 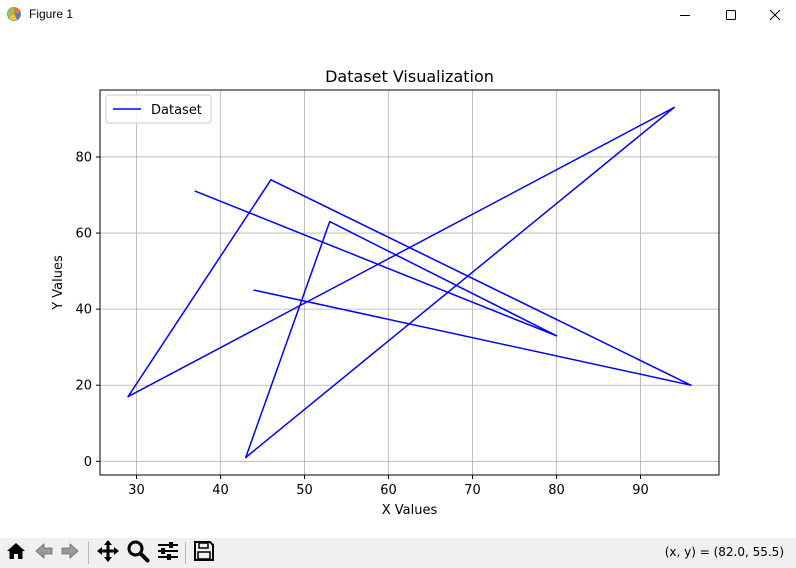 What do you see at coordinates (88, 462) in the screenshot?
I see `y-tick-label: 0` at bounding box center [88, 462].